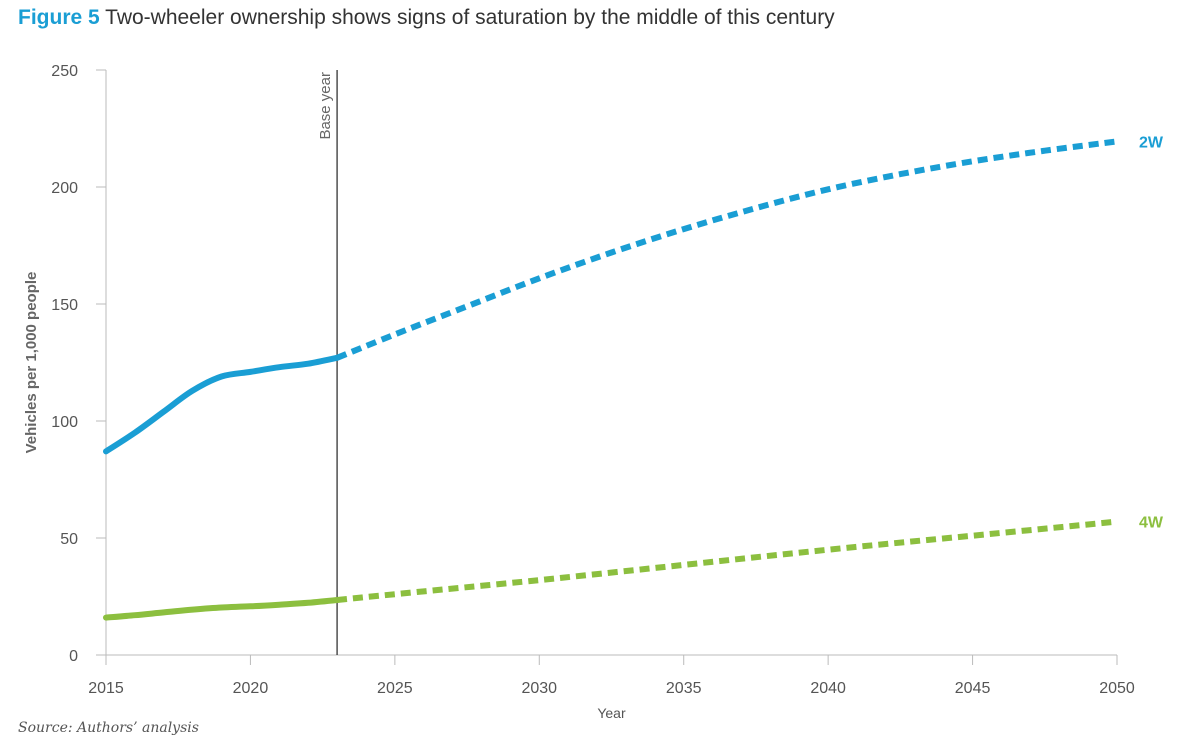 This screenshot has width=1200, height=744. What do you see at coordinates (64, 71) in the screenshot?
I see `y-tick-label: 250` at bounding box center [64, 71].